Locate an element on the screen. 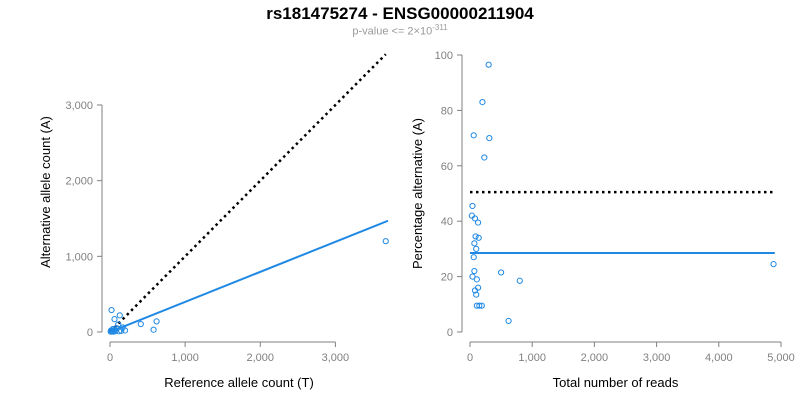 The width and height of the screenshot is (800, 400). y-tick-label: 1,000 is located at coordinates (79, 257).